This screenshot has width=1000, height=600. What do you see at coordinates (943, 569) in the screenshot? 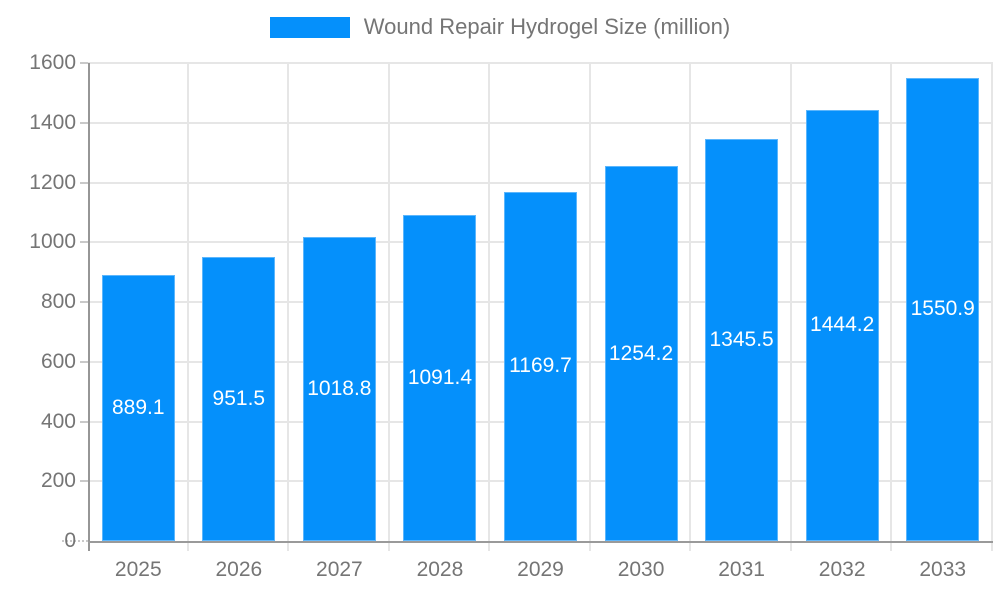
I see `x-tick-label: 2033` at bounding box center [943, 569].